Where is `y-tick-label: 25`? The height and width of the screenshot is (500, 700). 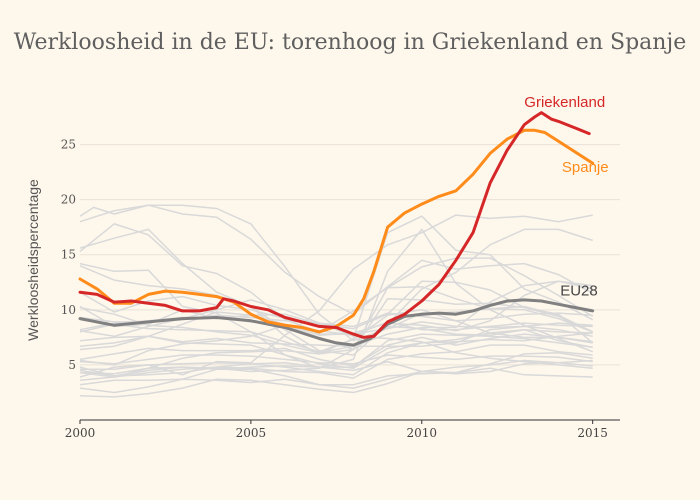 y-tick-label: 25 is located at coordinates (68, 145).